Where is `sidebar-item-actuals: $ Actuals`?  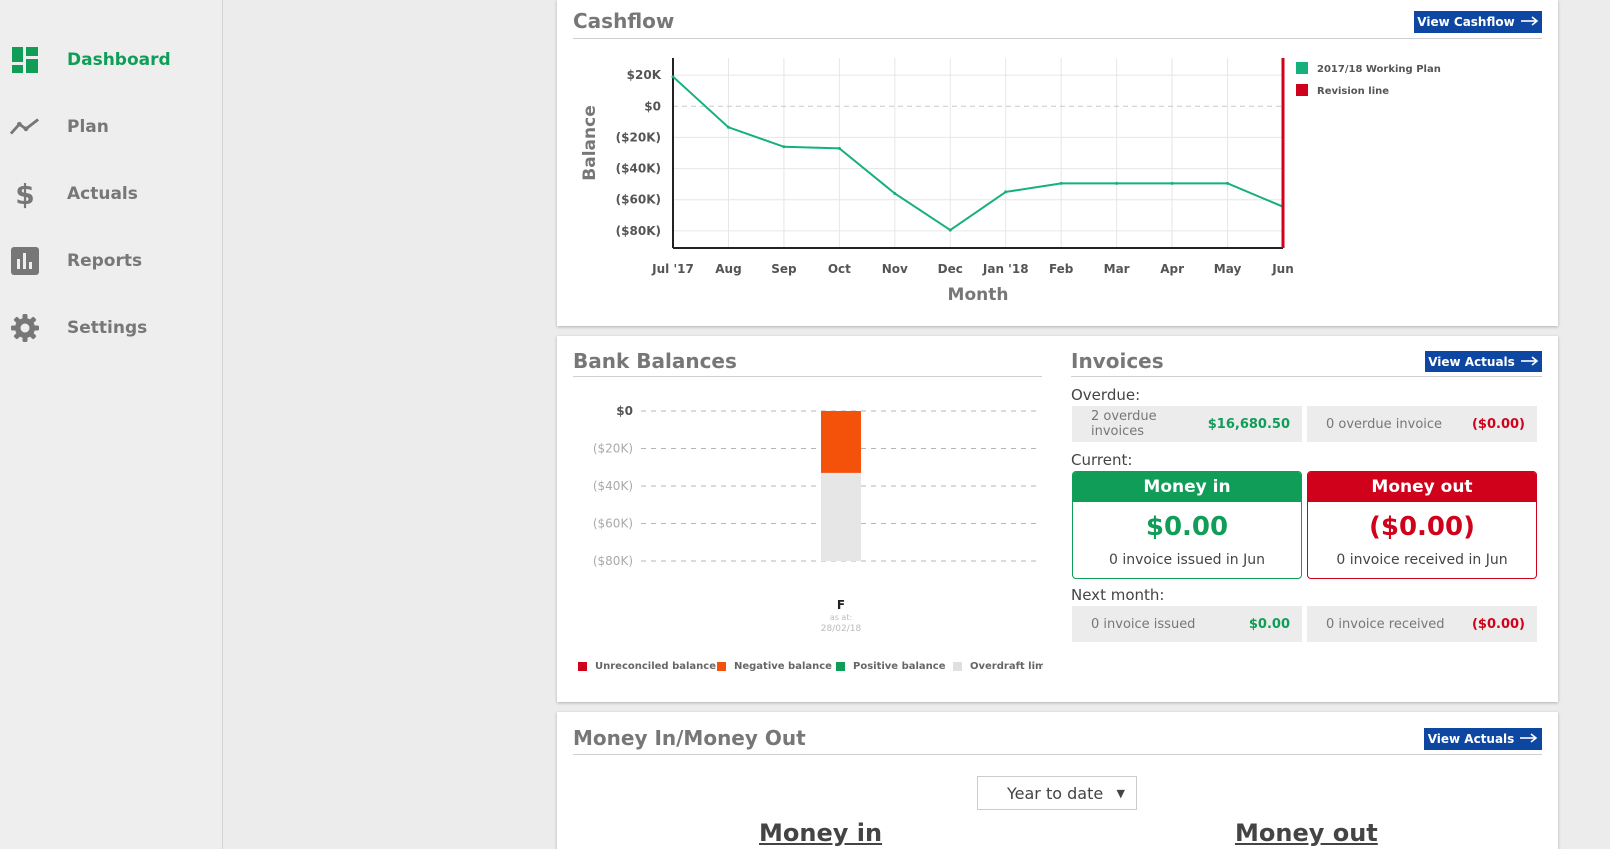 sidebar-item-actuals: $ Actuals is located at coordinates (111, 194).